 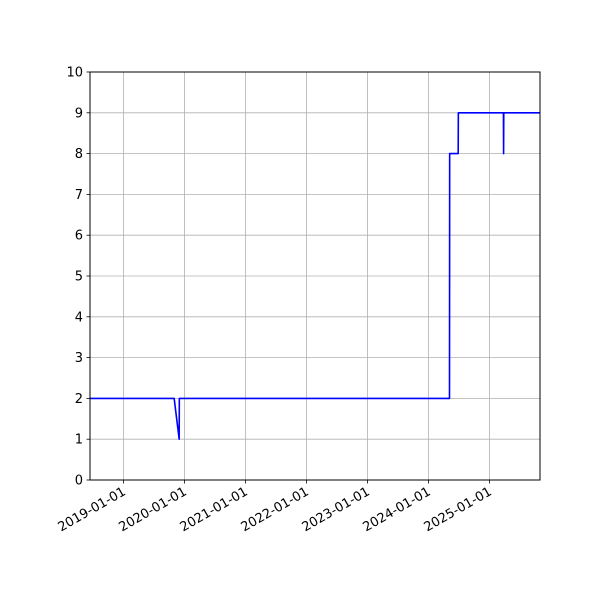 I want to click on y-tick-label: 4, so click(x=79, y=317).